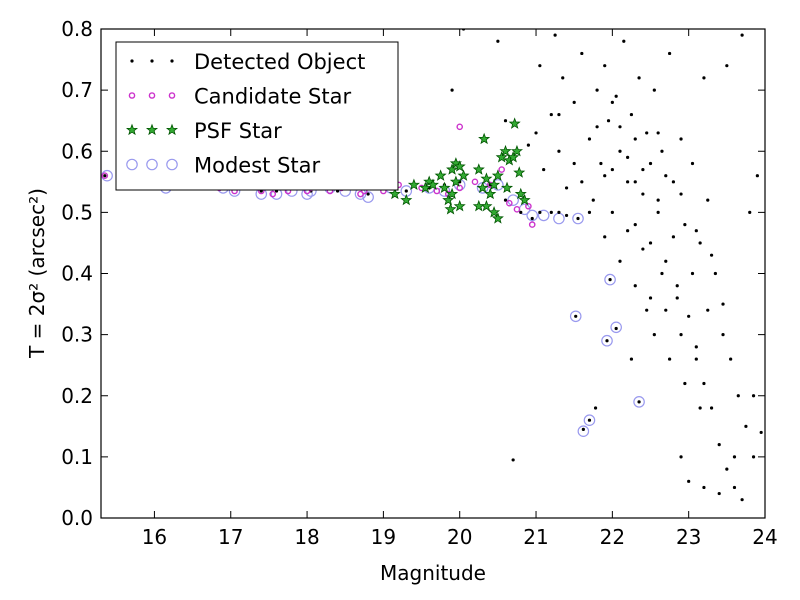 This screenshot has width=800, height=600. What do you see at coordinates (37, 273) in the screenshot?
I see `y-axis-label: T = 2σ² (arcsec²)` at bounding box center [37, 273].